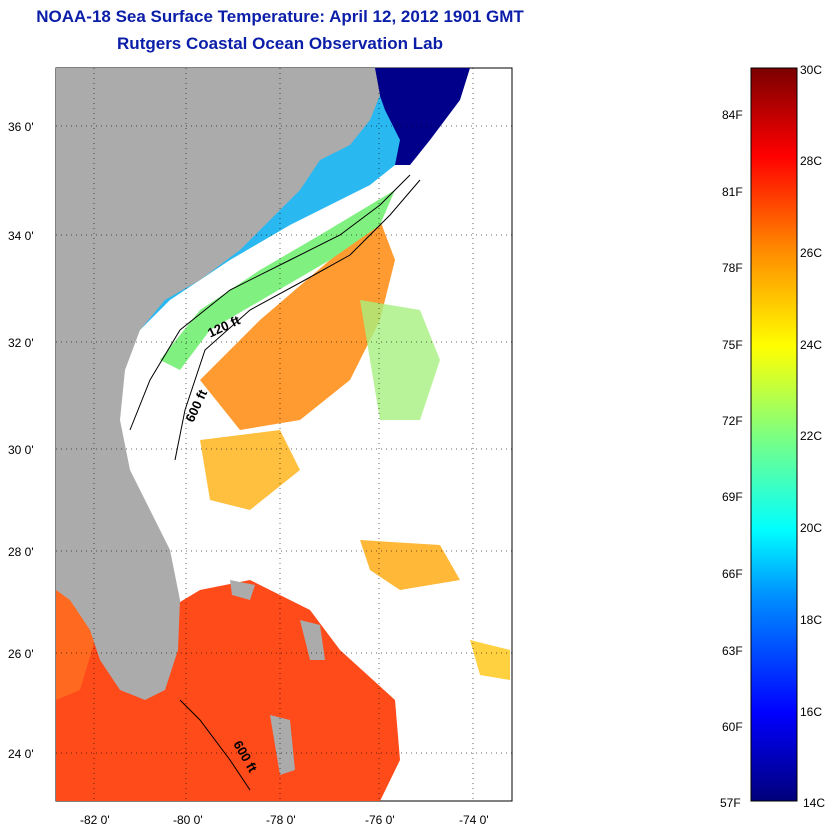  I want to click on lat-label: 26 0', so click(21, 654).